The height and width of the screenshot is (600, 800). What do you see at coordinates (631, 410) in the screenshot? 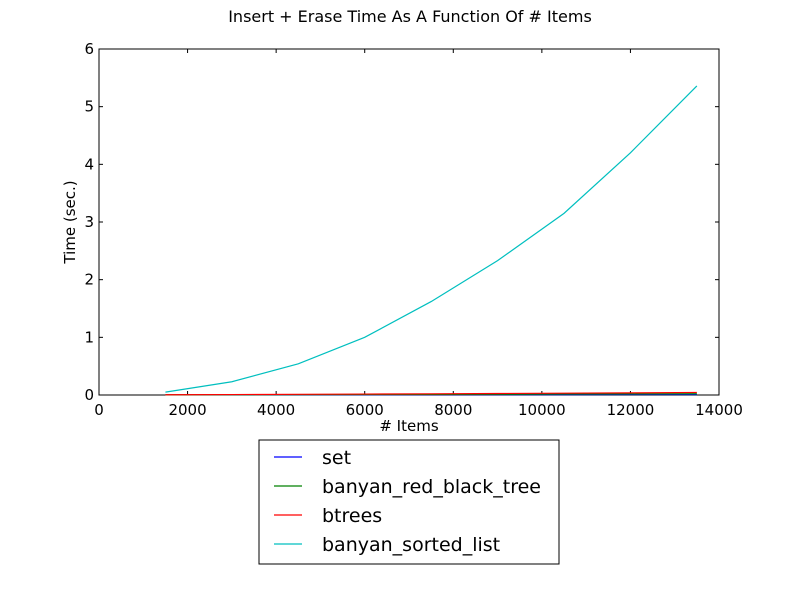
I see `x-tick-label: 12000` at bounding box center [631, 410].